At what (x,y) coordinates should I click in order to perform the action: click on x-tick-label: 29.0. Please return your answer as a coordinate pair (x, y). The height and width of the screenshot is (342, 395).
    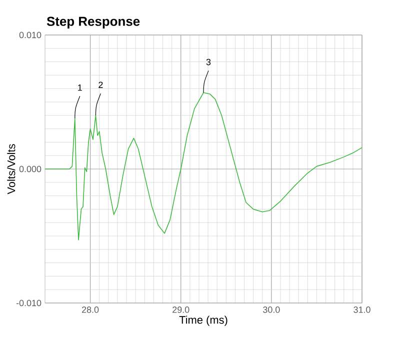
    Looking at the image, I should click on (181, 309).